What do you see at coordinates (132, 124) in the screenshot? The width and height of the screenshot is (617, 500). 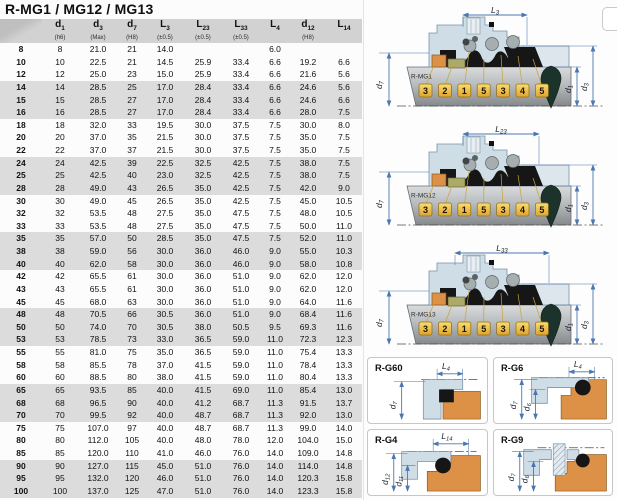 I see `table-cell: 33` at bounding box center [132, 124].